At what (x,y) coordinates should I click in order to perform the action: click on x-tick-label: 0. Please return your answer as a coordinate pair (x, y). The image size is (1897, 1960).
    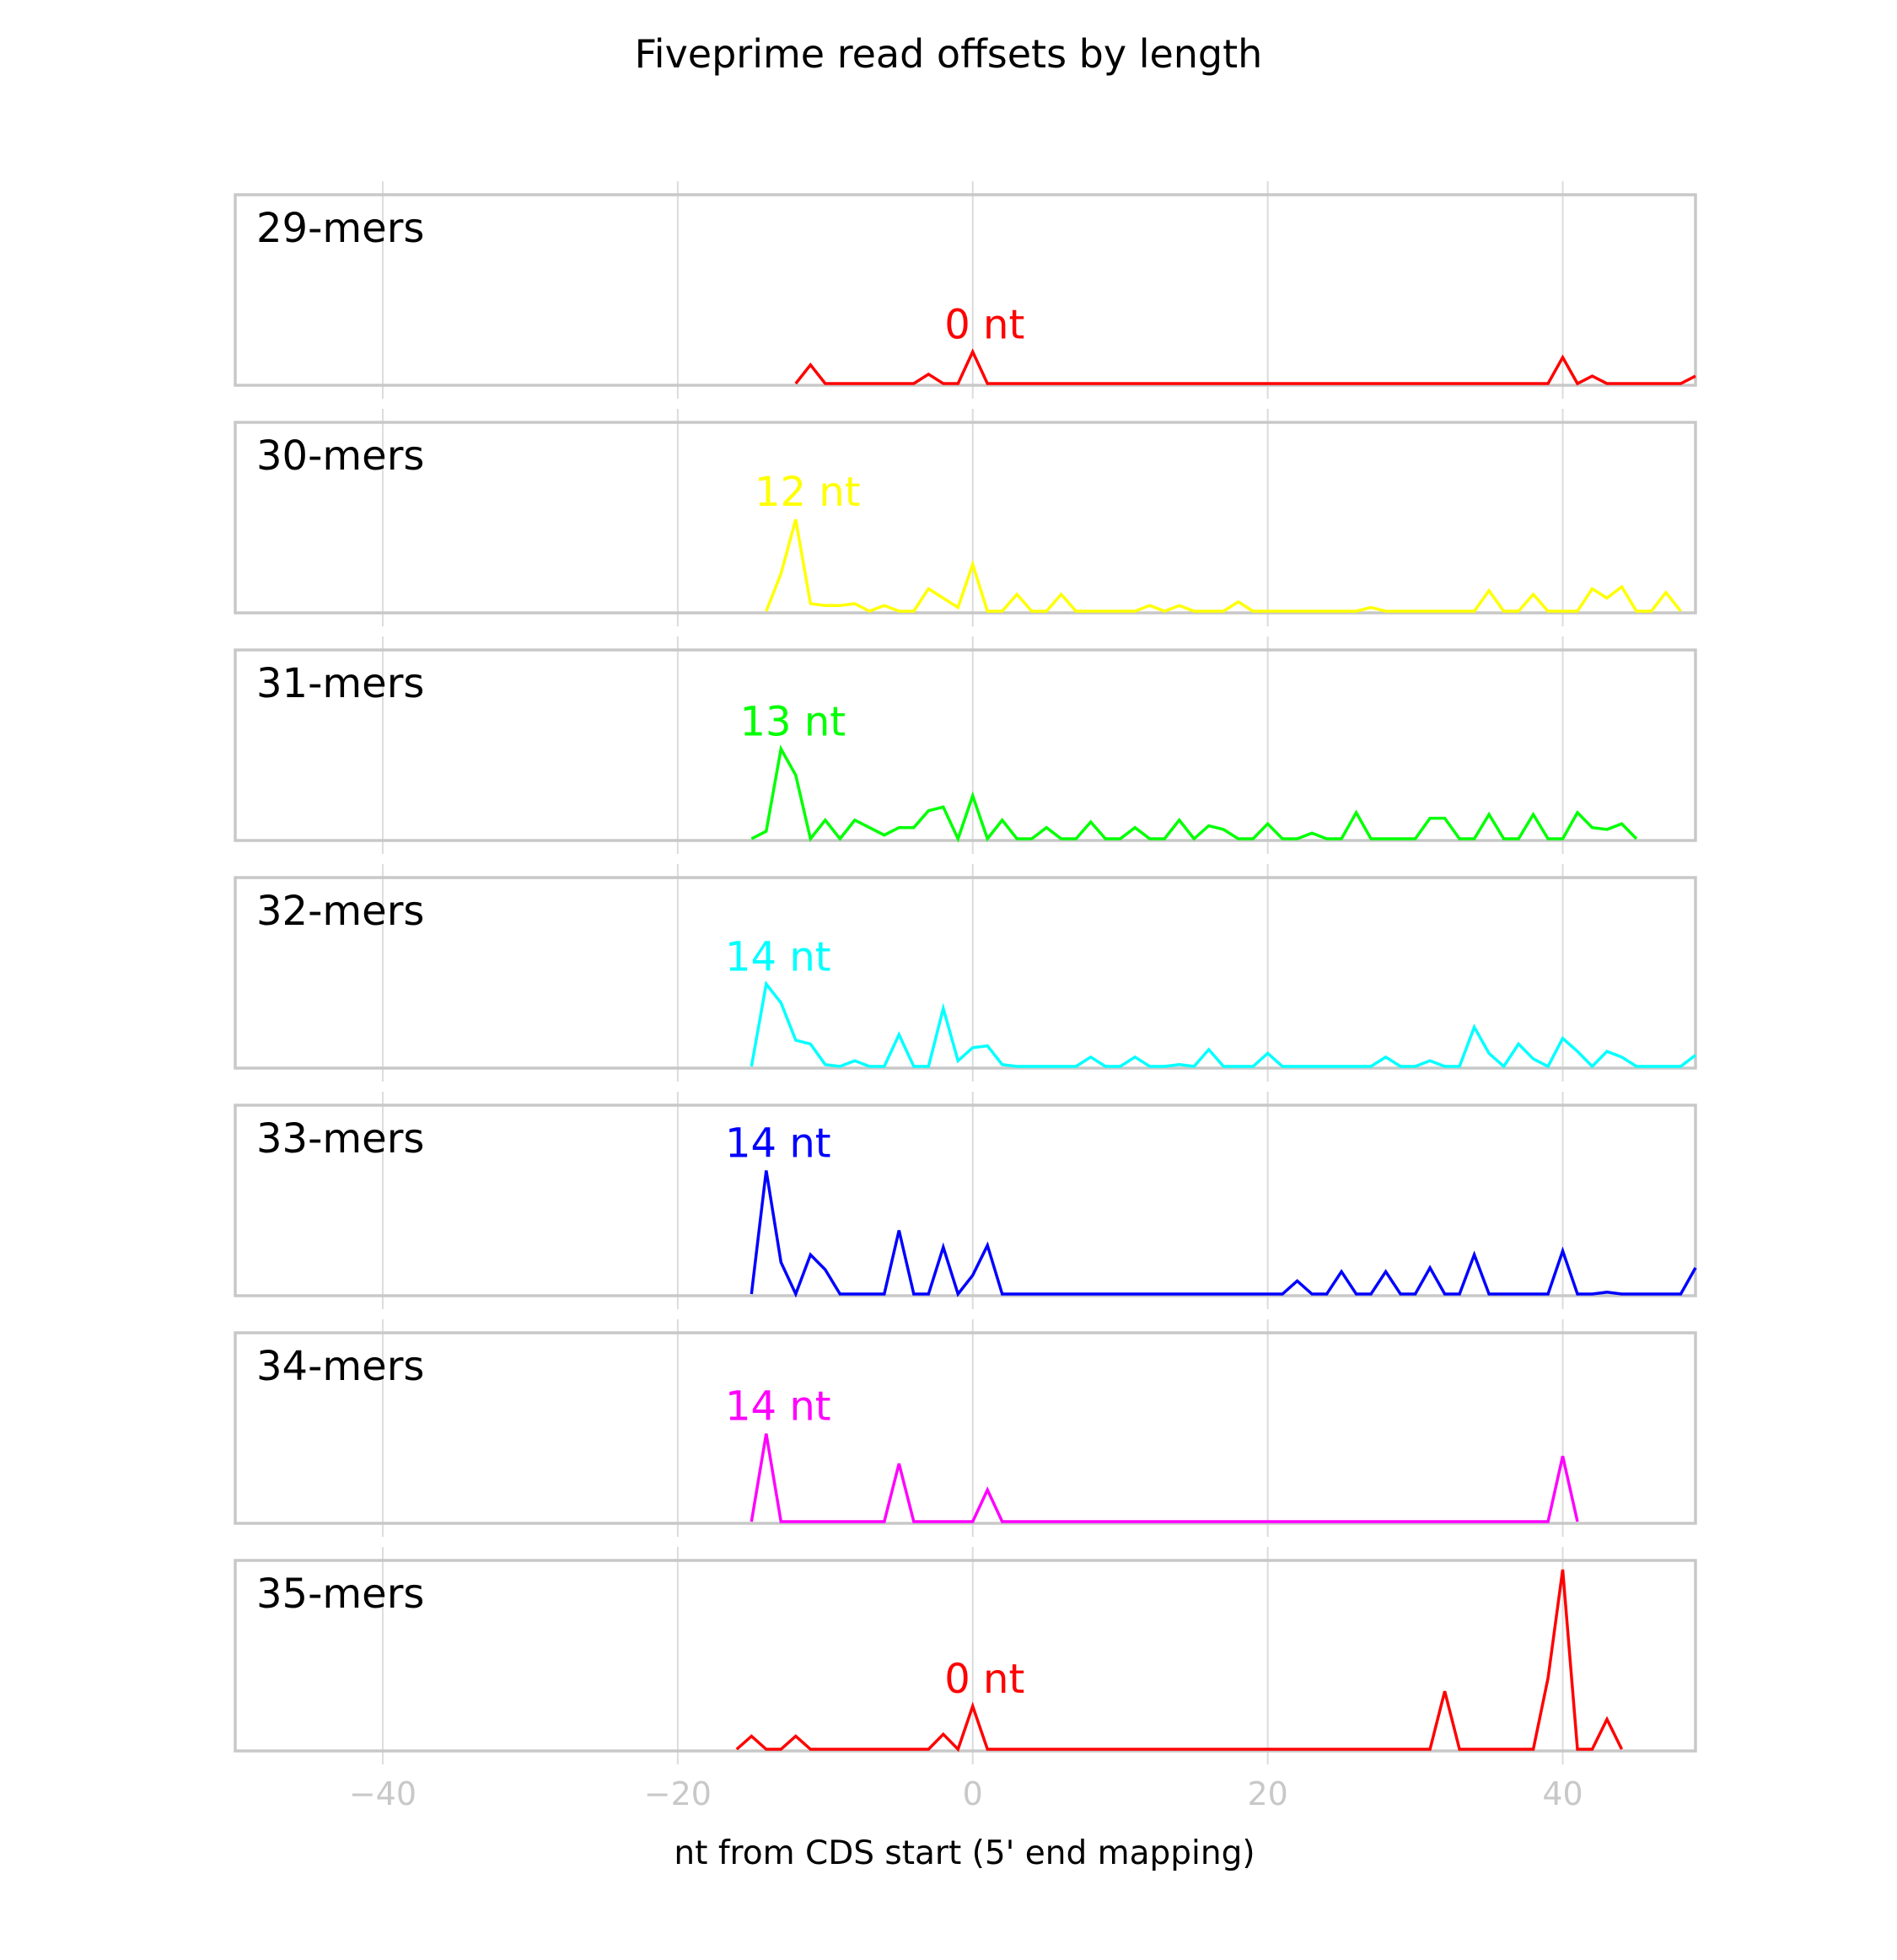
    Looking at the image, I should click on (973, 1794).